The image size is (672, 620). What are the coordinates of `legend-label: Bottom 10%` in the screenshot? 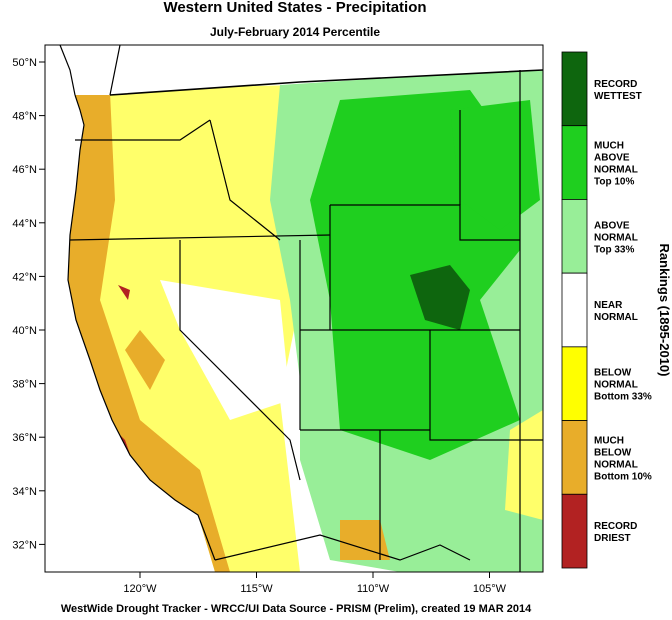 It's located at (623, 476).